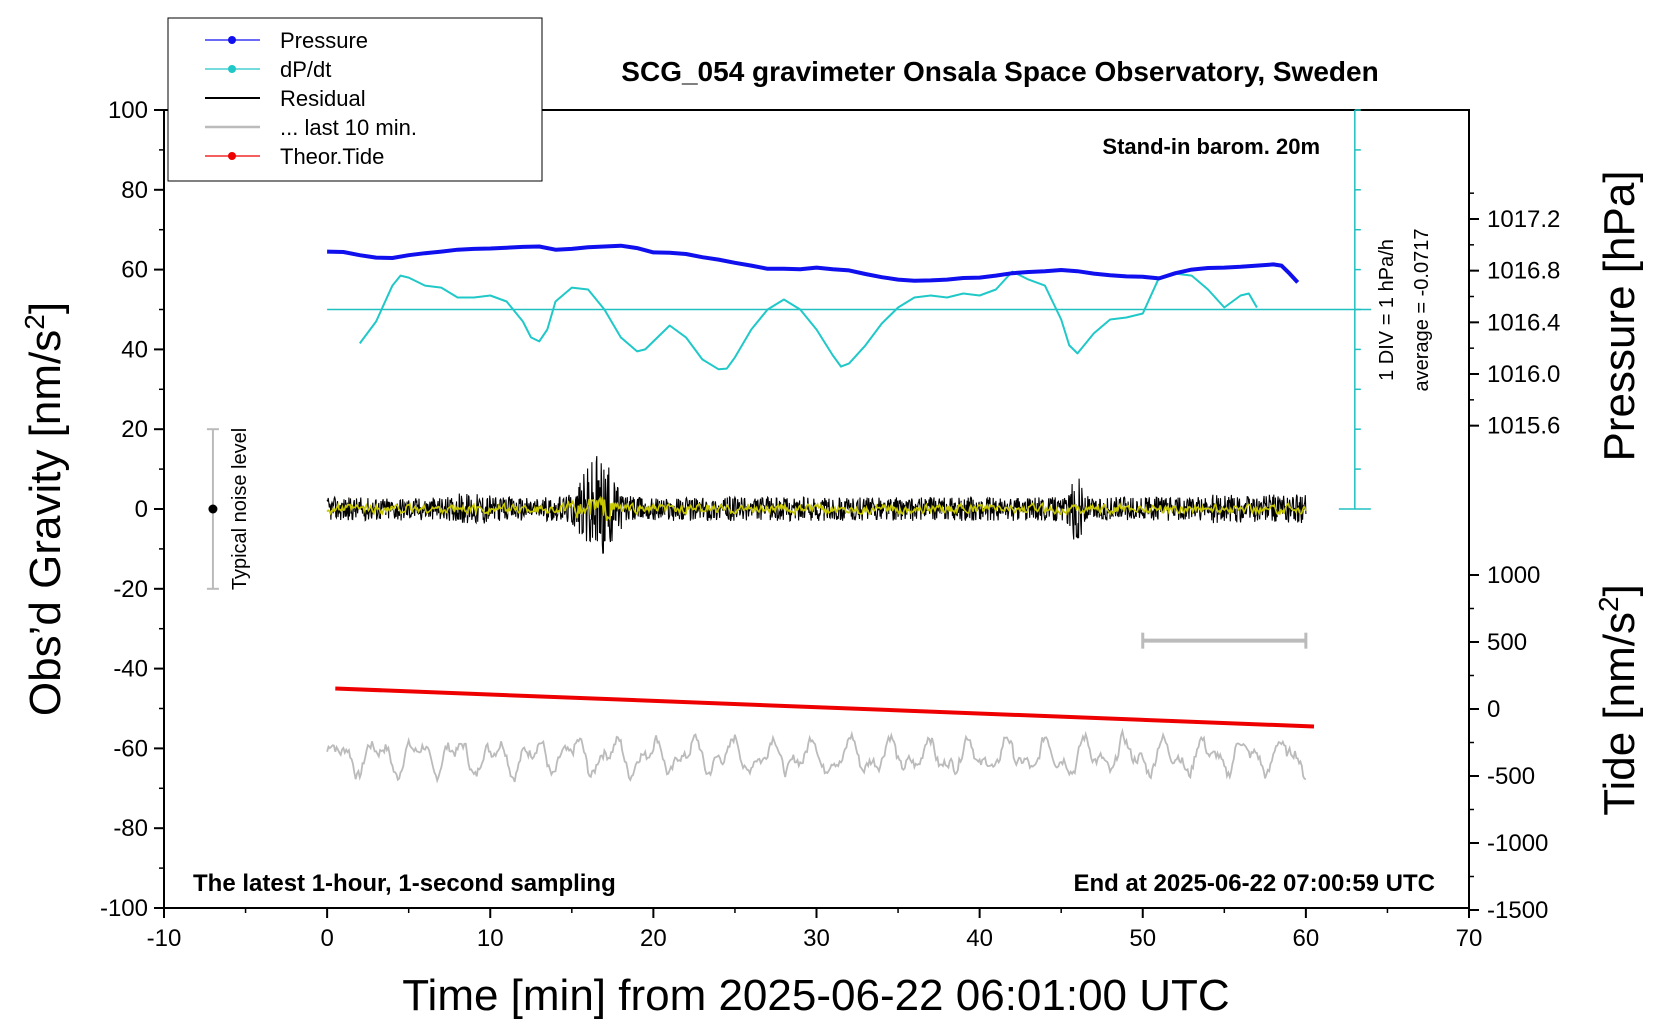 This screenshot has height=1020, width=1660. I want to click on tide-tick-label: -1000, so click(1517, 843).